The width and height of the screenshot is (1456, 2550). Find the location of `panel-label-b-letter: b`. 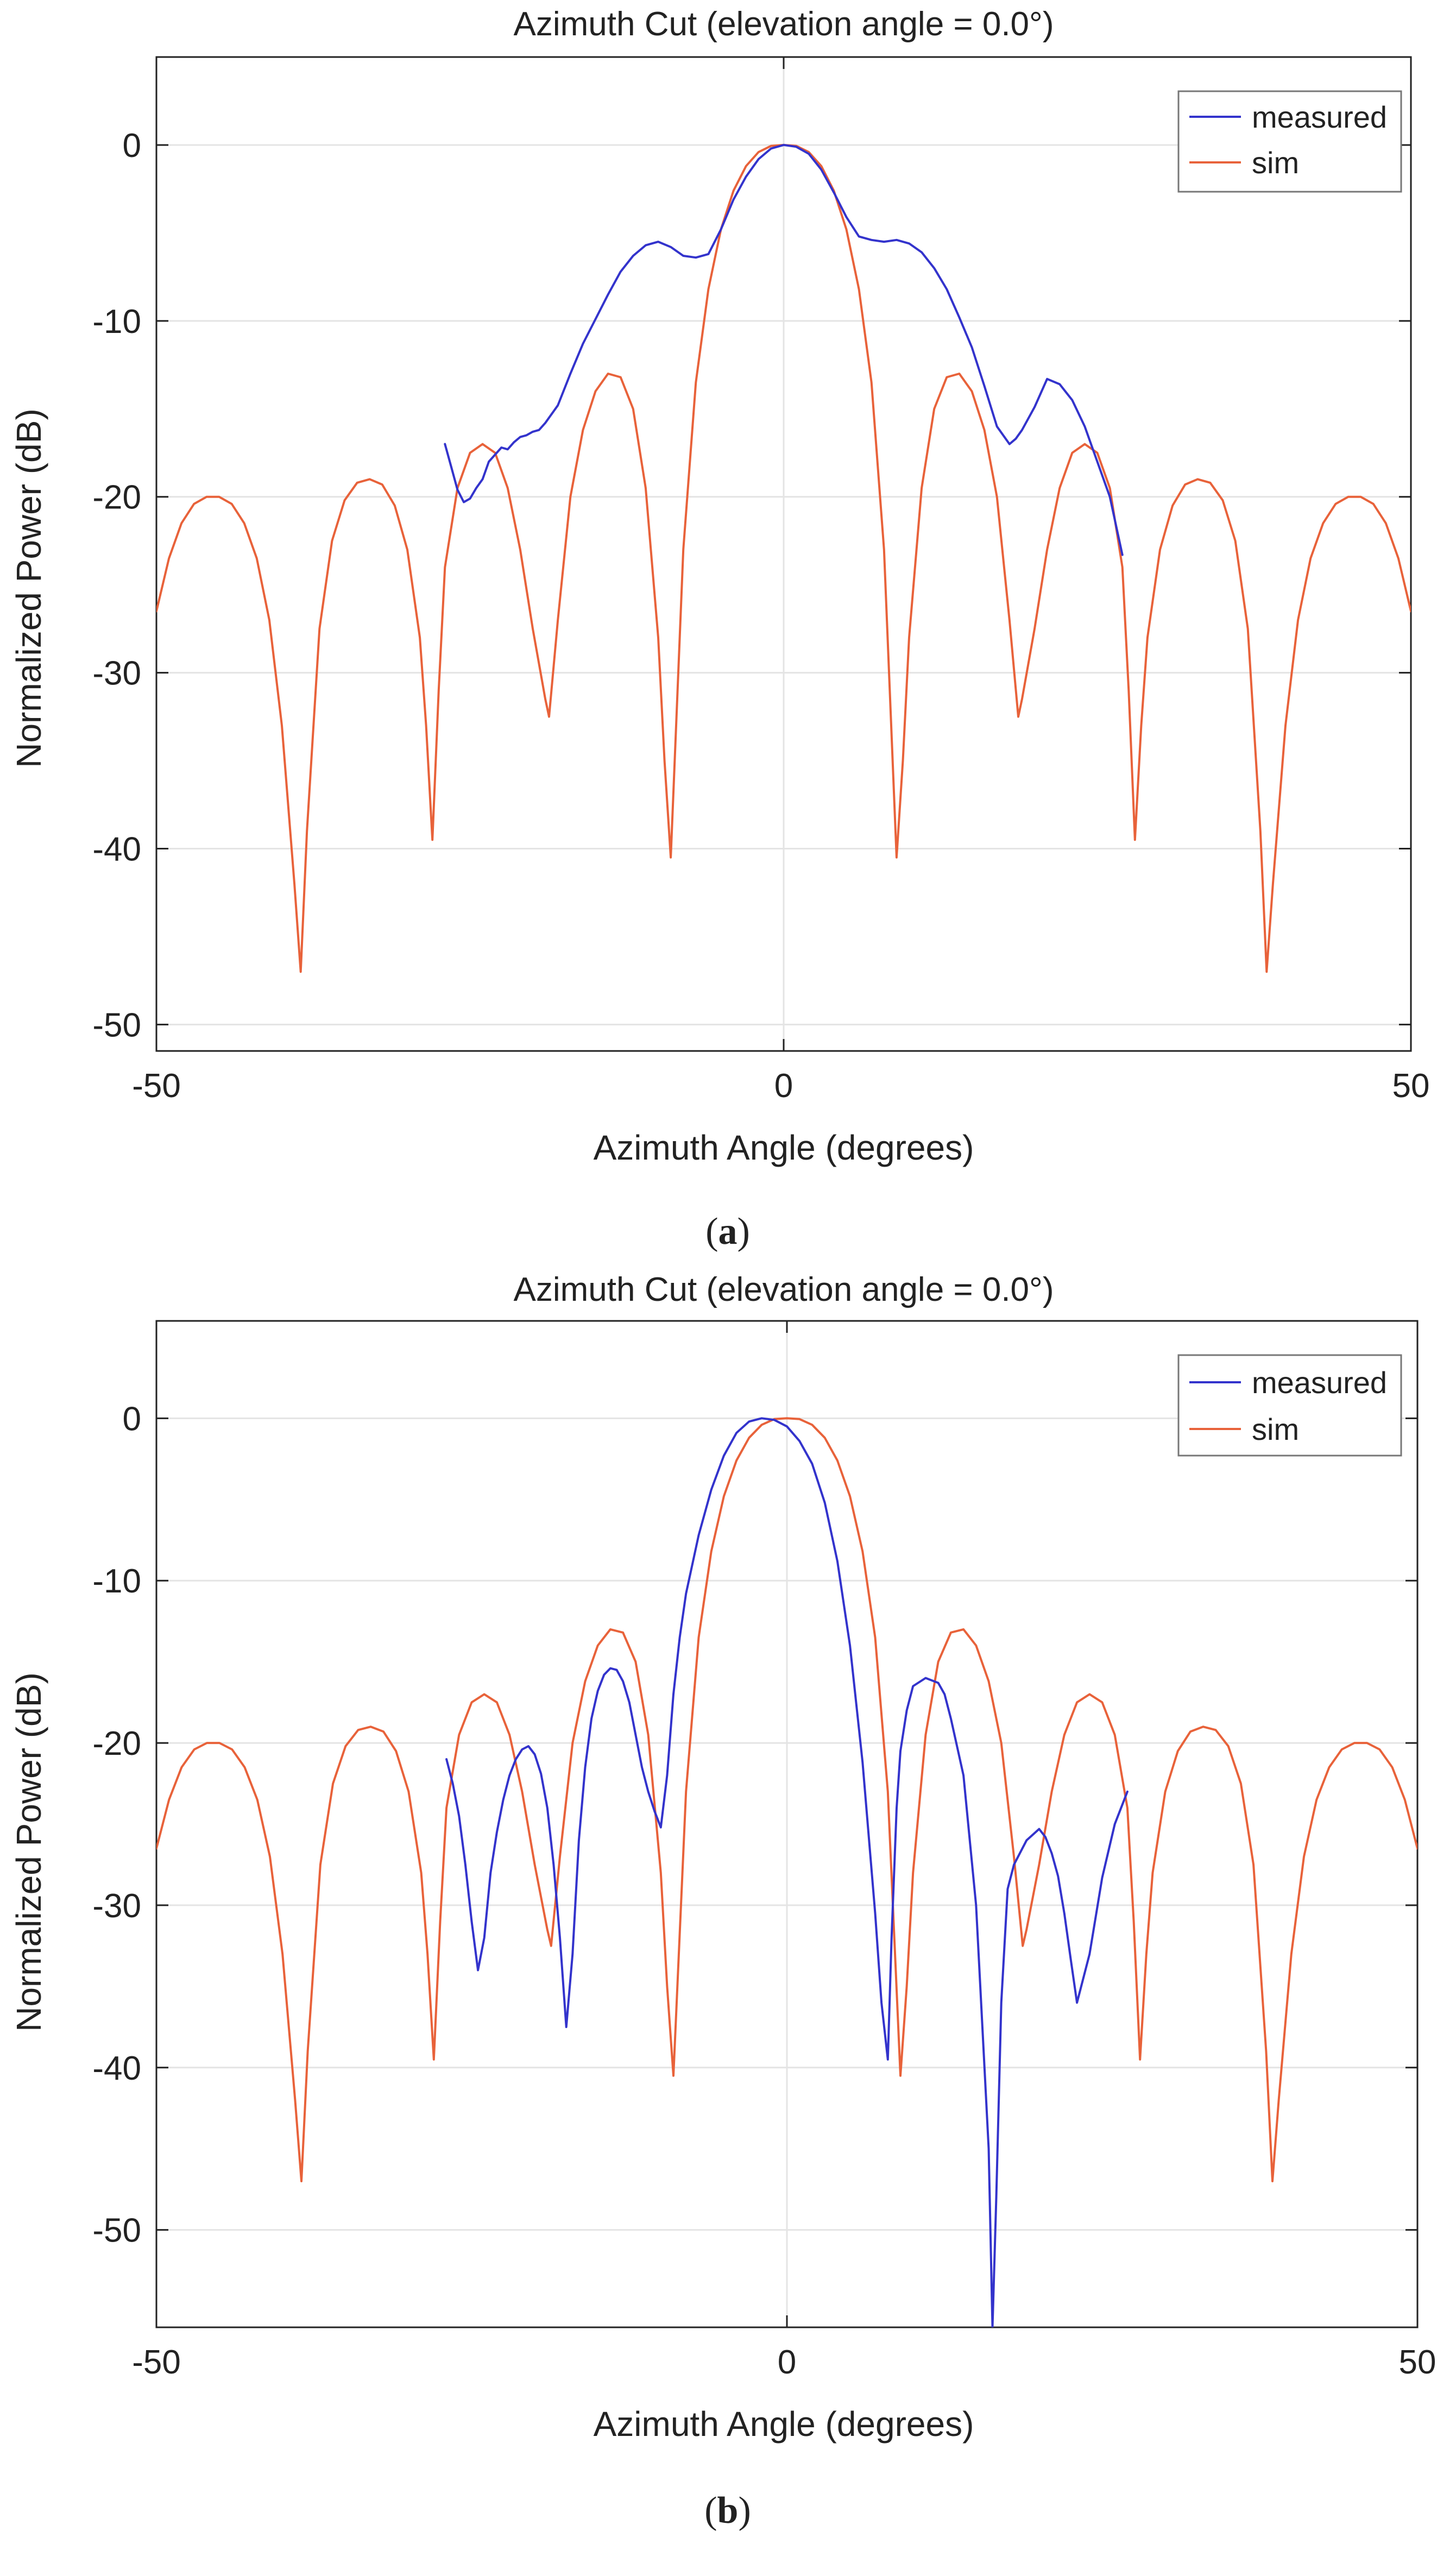

panel-label-b-letter: b is located at coordinates (728, 2511).